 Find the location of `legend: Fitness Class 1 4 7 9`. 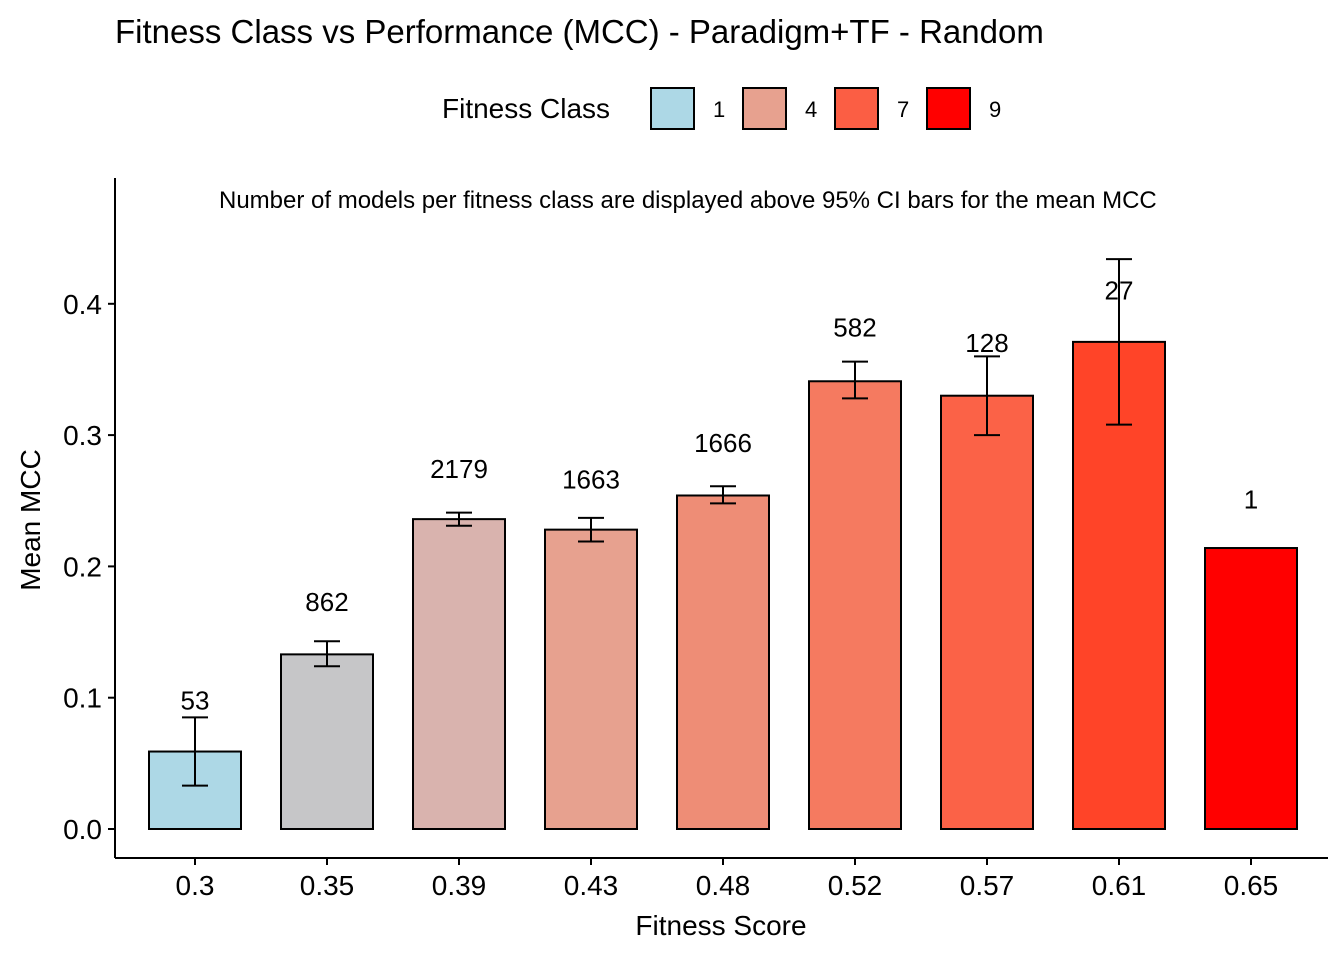

legend: Fitness Class 1 4 7 9 is located at coordinates (721, 108).